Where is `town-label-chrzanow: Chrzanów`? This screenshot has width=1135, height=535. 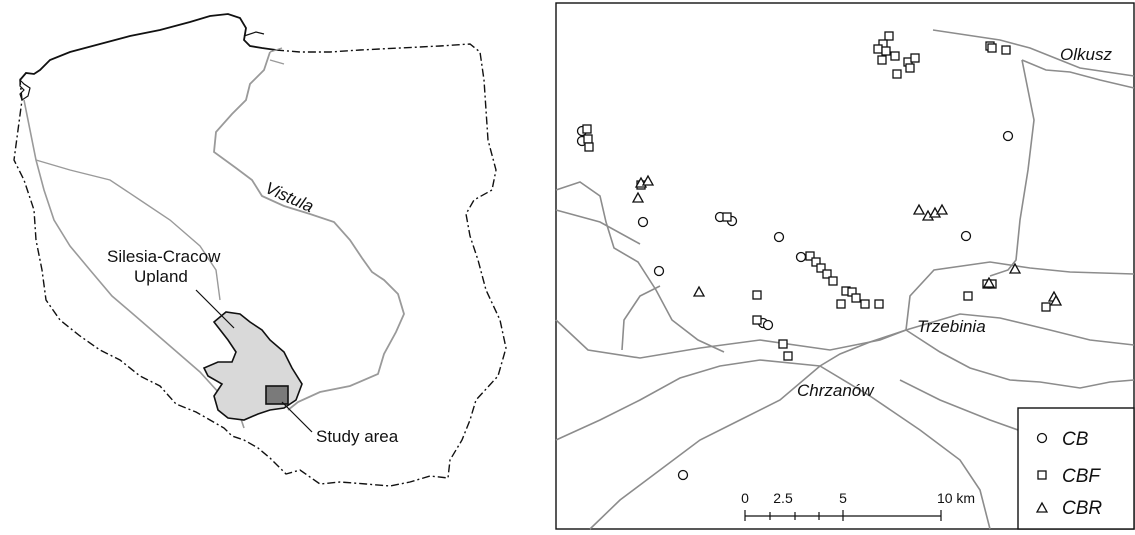 town-label-chrzanow: Chrzanów is located at coordinates (836, 390).